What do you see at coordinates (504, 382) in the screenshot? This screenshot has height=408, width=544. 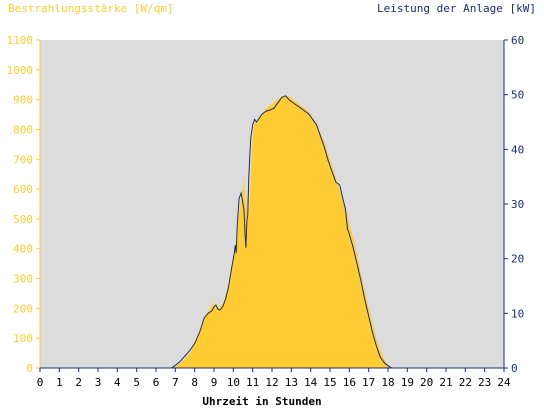 I see `x-tick-label: 24` at bounding box center [504, 382].